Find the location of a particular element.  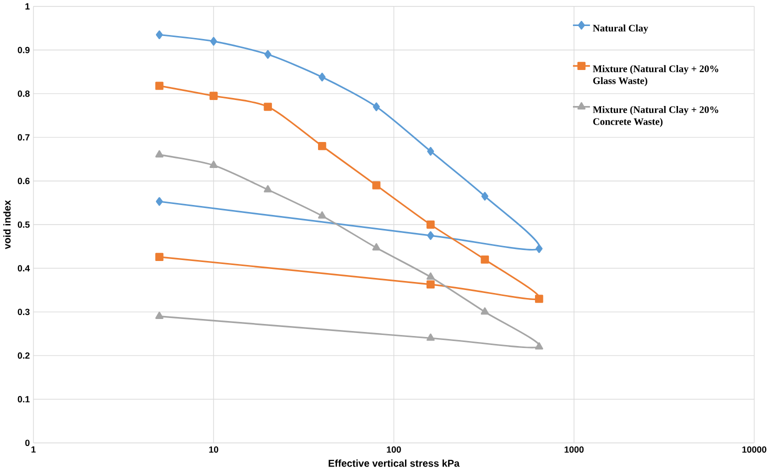

x-tick-label: 100 is located at coordinates (393, 449).